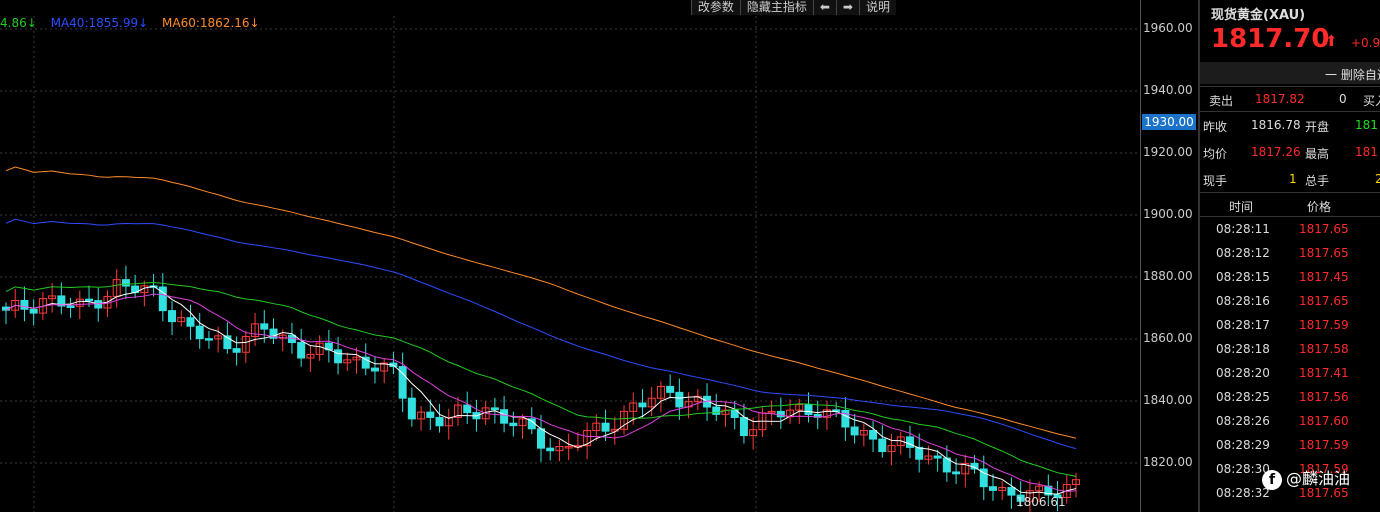  Describe the element at coordinates (1319, 207) in the screenshot. I see `price-header: 价格` at that location.